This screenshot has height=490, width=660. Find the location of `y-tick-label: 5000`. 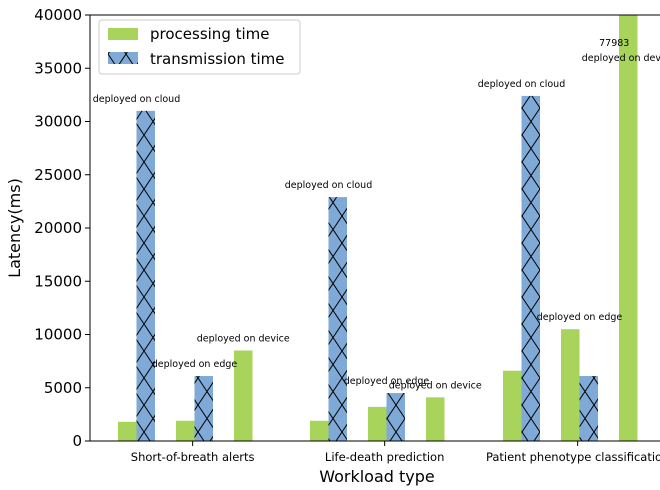

y-tick-label: 5000 is located at coordinates (63, 388).